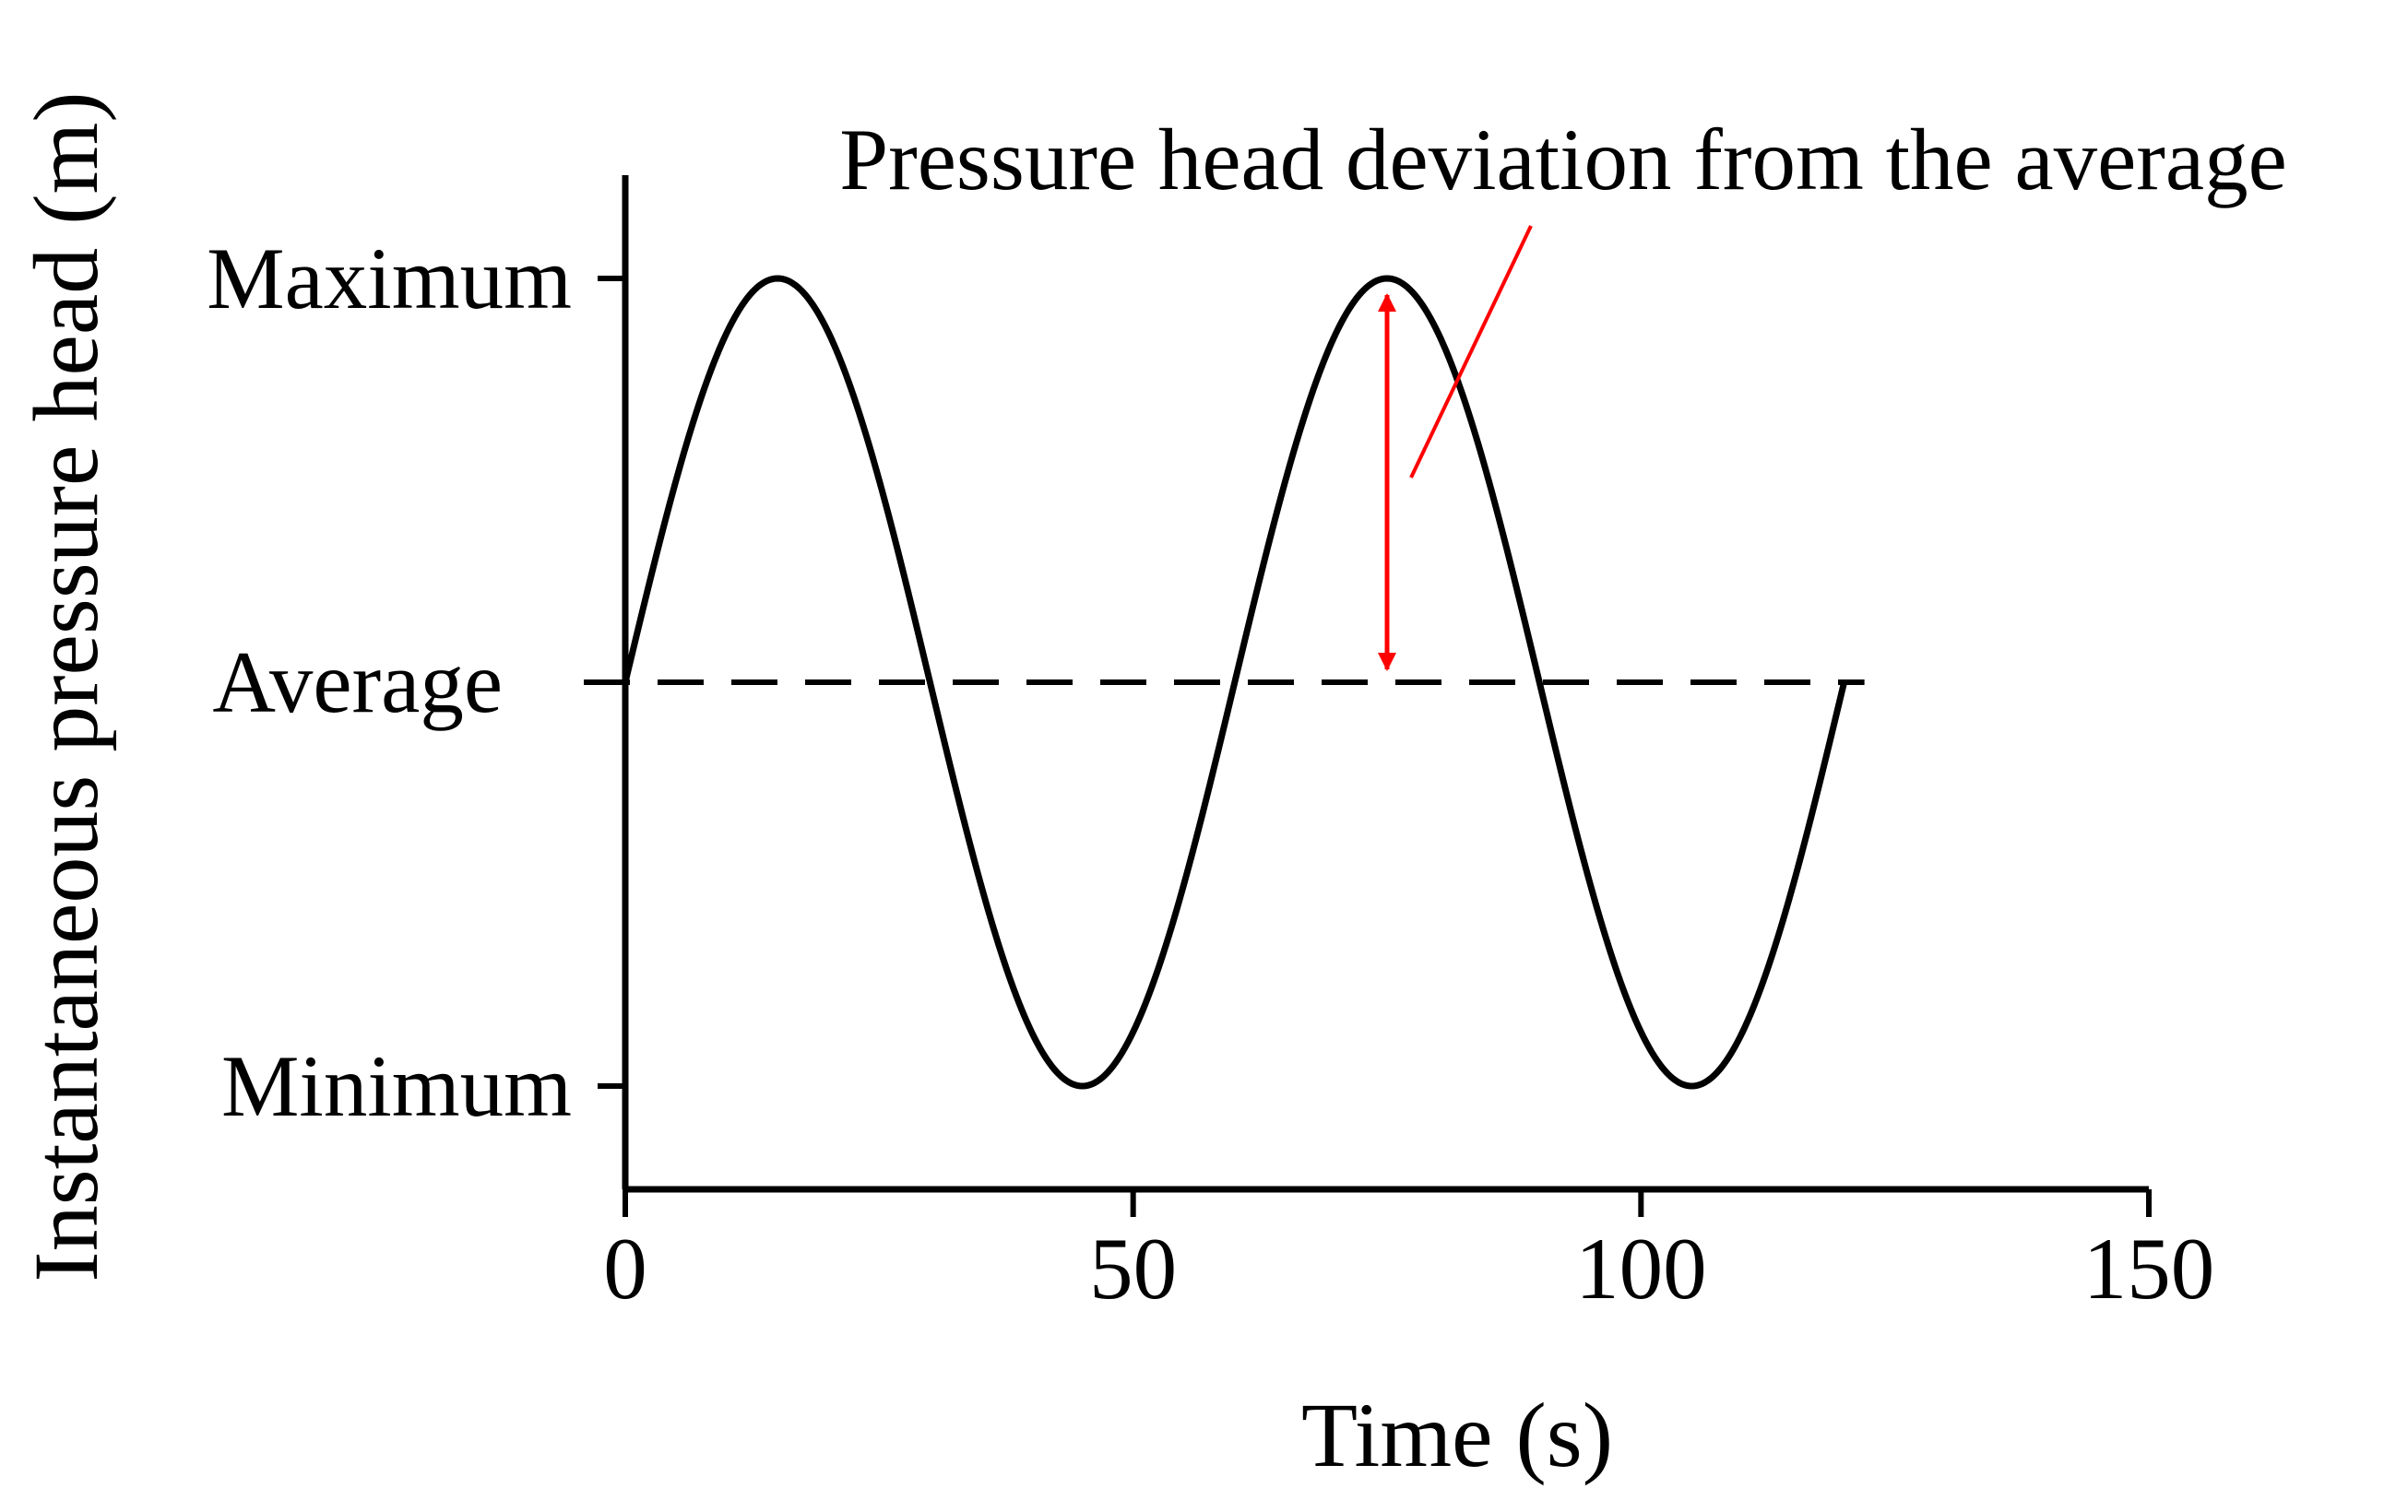  I want to click on annotation-text: Pressure head deviation from the average, so click(1563, 159).